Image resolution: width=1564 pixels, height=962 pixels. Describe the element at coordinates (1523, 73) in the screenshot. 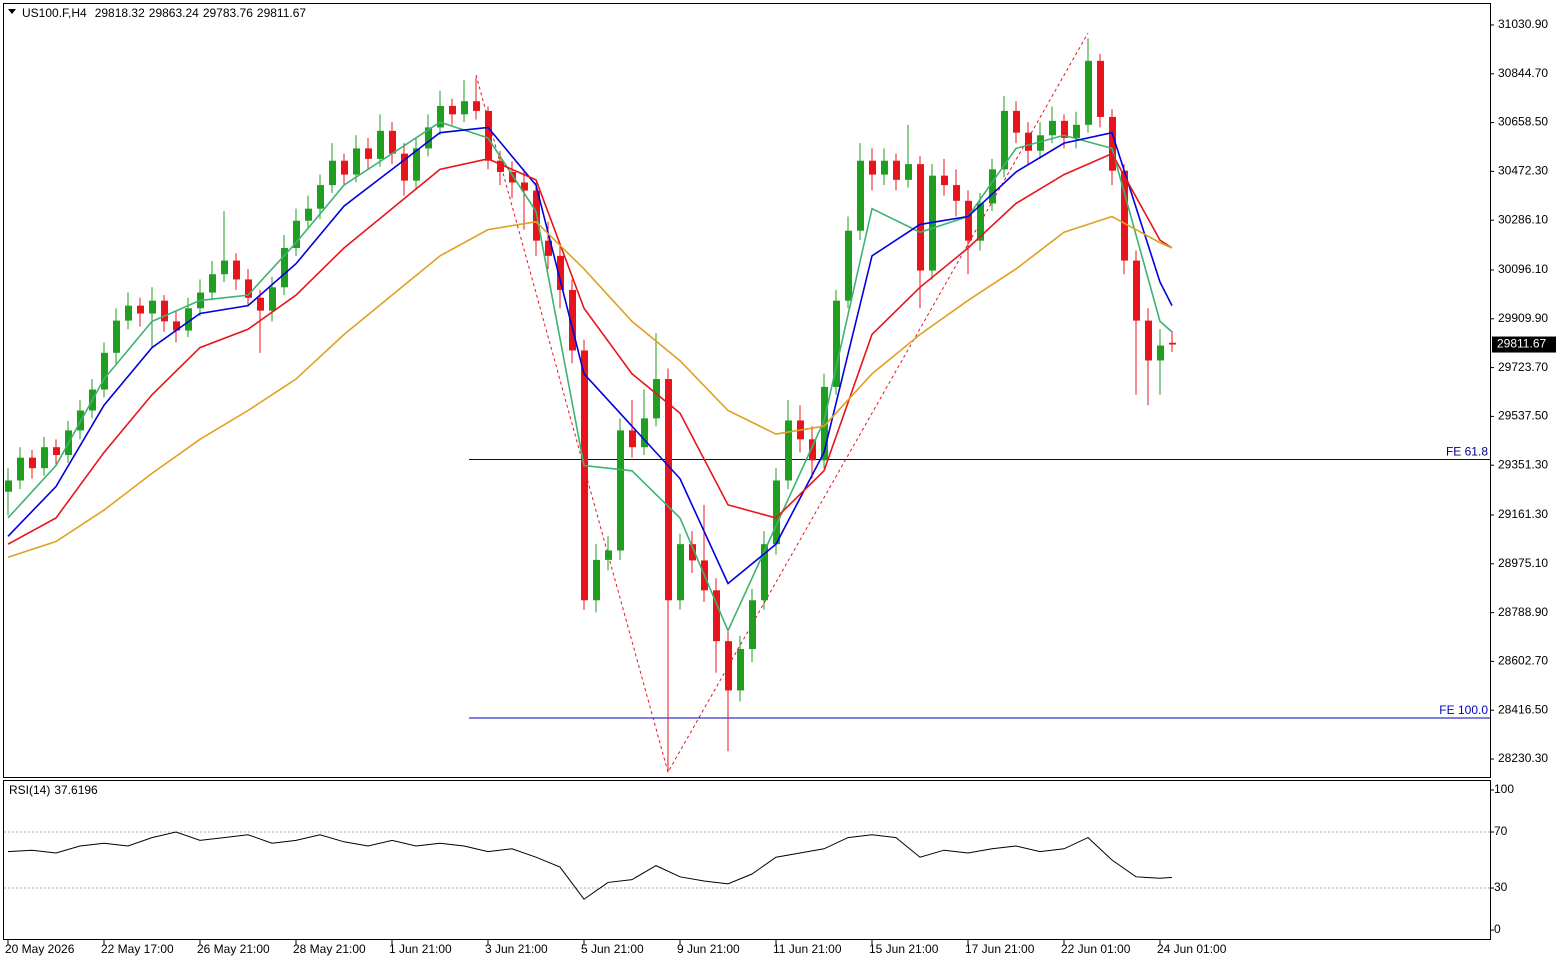

I see `y-tick-label: 30844.70` at that location.